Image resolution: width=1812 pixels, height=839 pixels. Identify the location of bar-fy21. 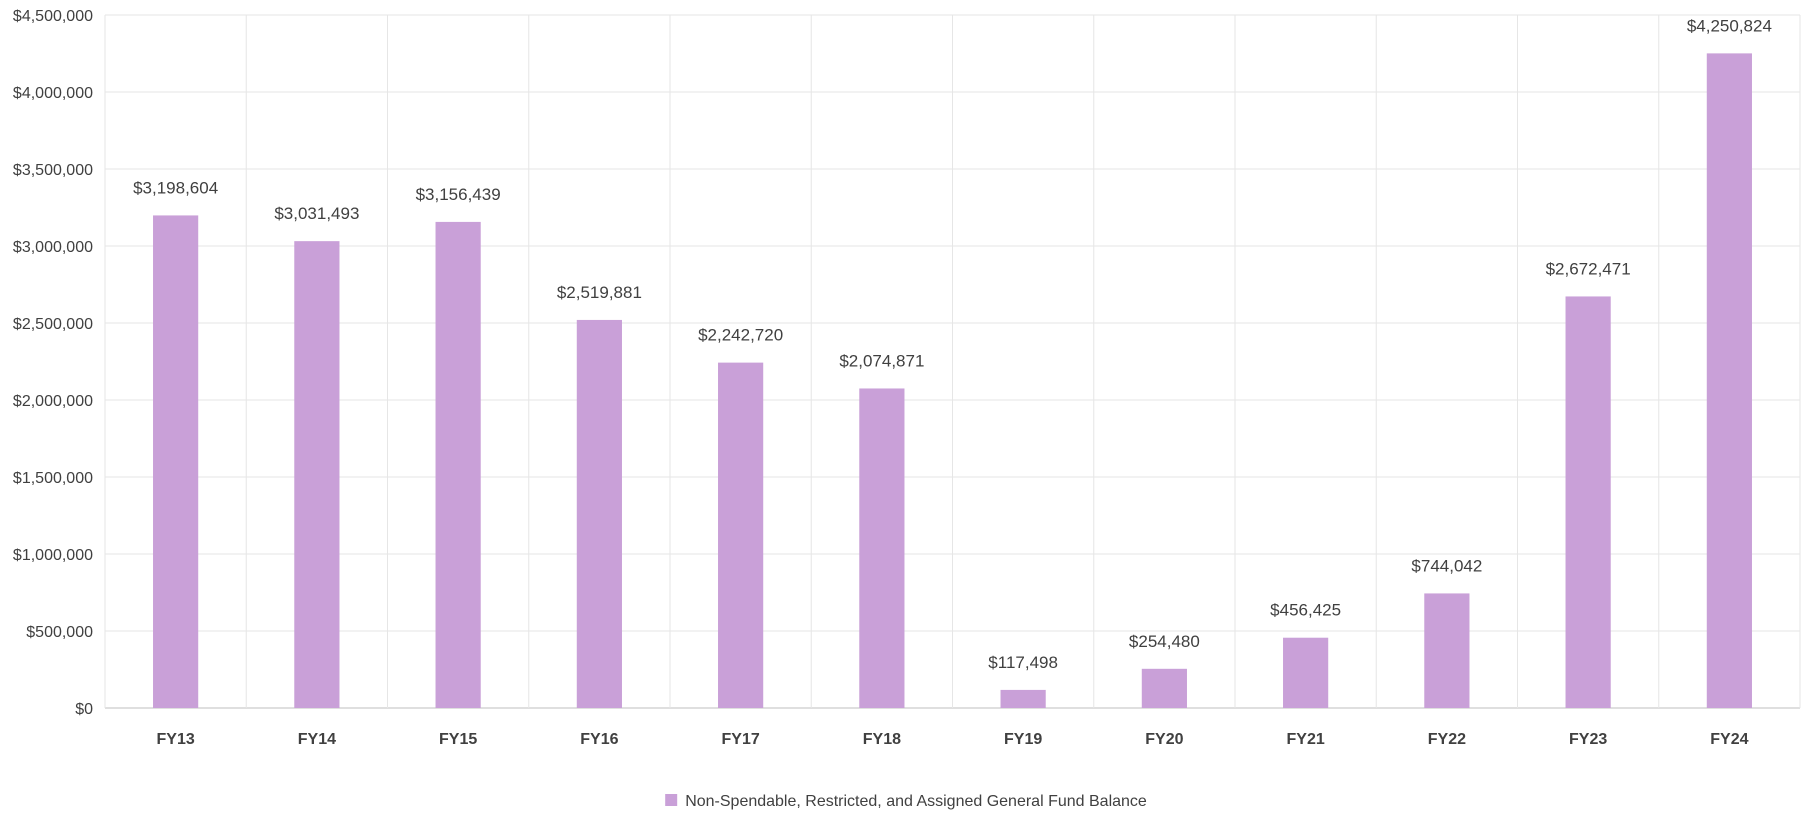
(1306, 672).